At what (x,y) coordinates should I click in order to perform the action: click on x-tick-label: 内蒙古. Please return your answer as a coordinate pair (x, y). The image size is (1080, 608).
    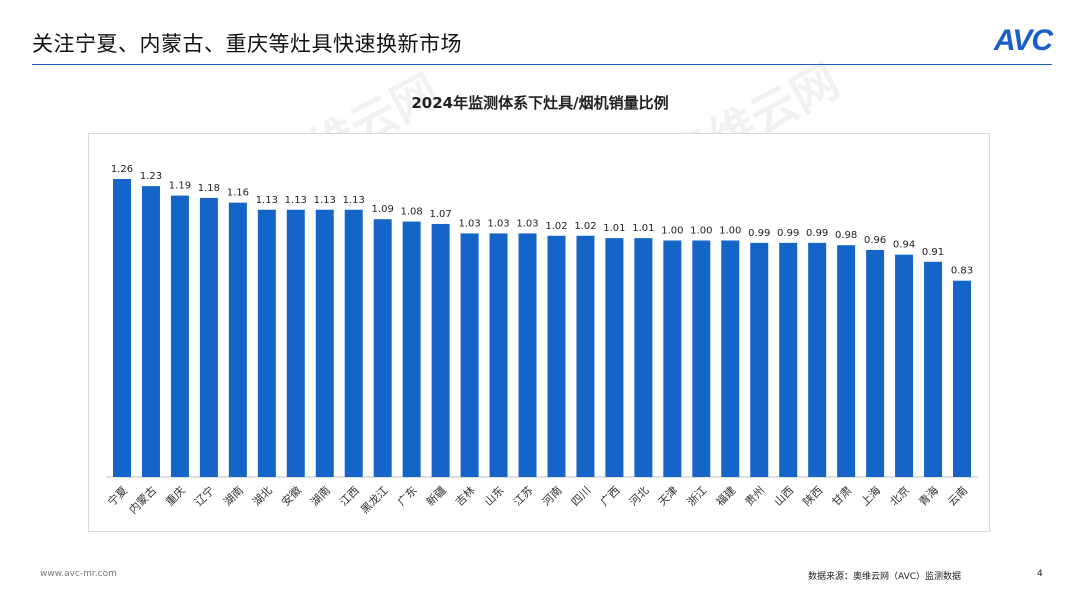
    Looking at the image, I should click on (142, 499).